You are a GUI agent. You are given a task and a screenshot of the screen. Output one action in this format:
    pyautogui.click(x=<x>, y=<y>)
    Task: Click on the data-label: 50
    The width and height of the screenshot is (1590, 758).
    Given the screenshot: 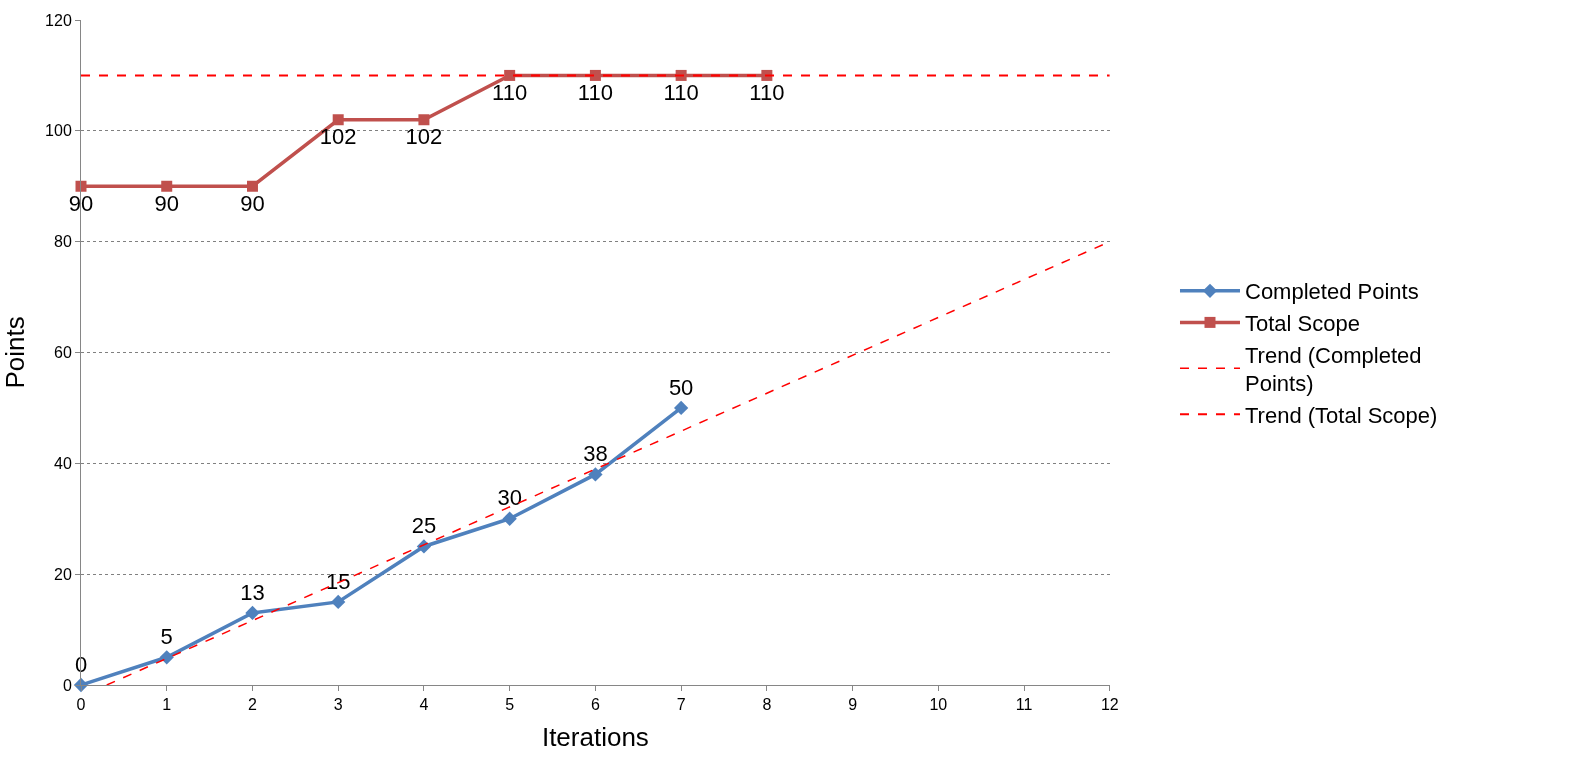 What is the action you would take?
    pyautogui.click(x=681, y=387)
    